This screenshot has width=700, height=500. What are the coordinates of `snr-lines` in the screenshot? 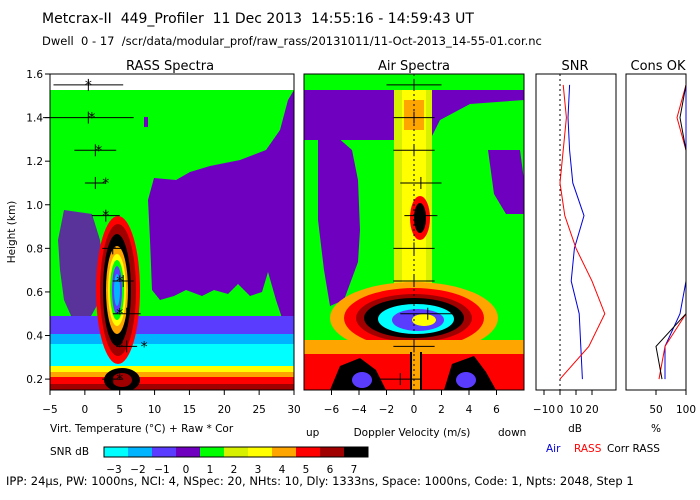 It's located at (582, 232).